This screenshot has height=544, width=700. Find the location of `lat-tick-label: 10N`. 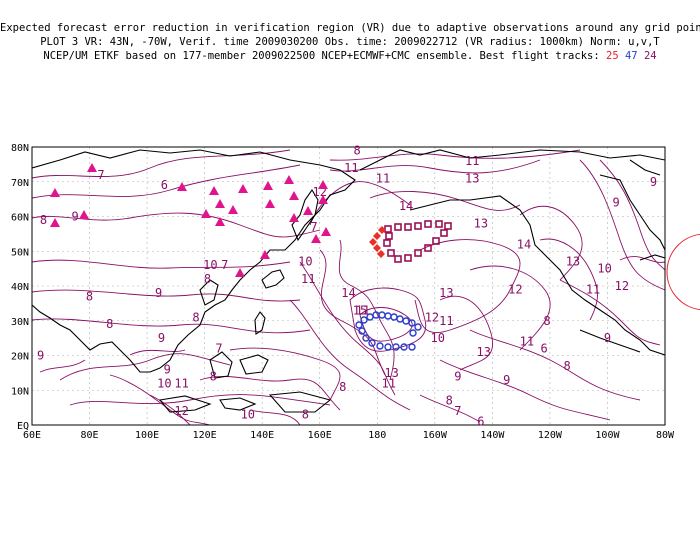

lat-tick-label: 10N is located at coordinates (20, 391).